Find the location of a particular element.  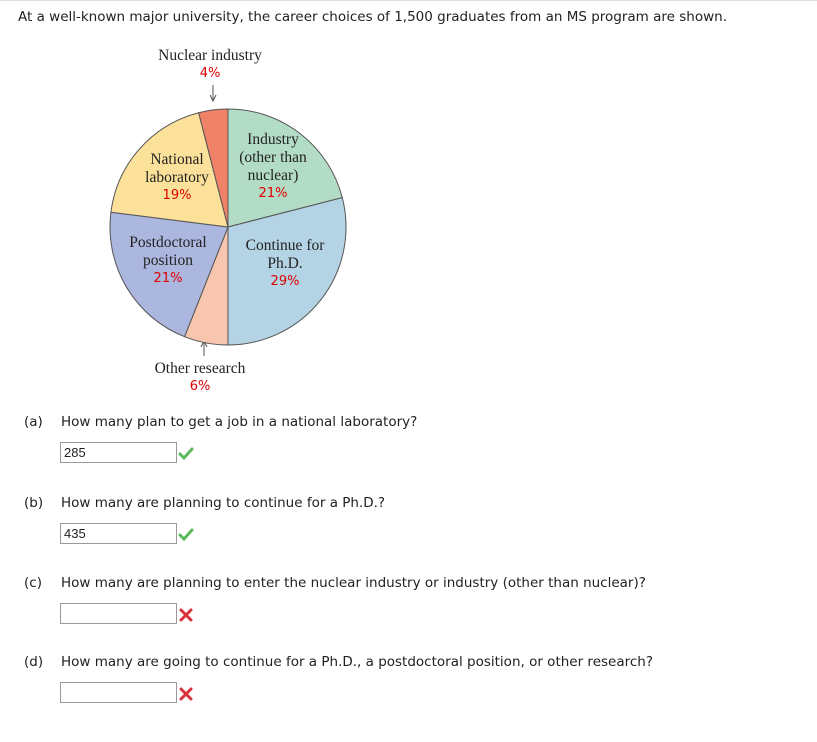

slice-label: Industry (other than nuclear) 21% is located at coordinates (273, 167).